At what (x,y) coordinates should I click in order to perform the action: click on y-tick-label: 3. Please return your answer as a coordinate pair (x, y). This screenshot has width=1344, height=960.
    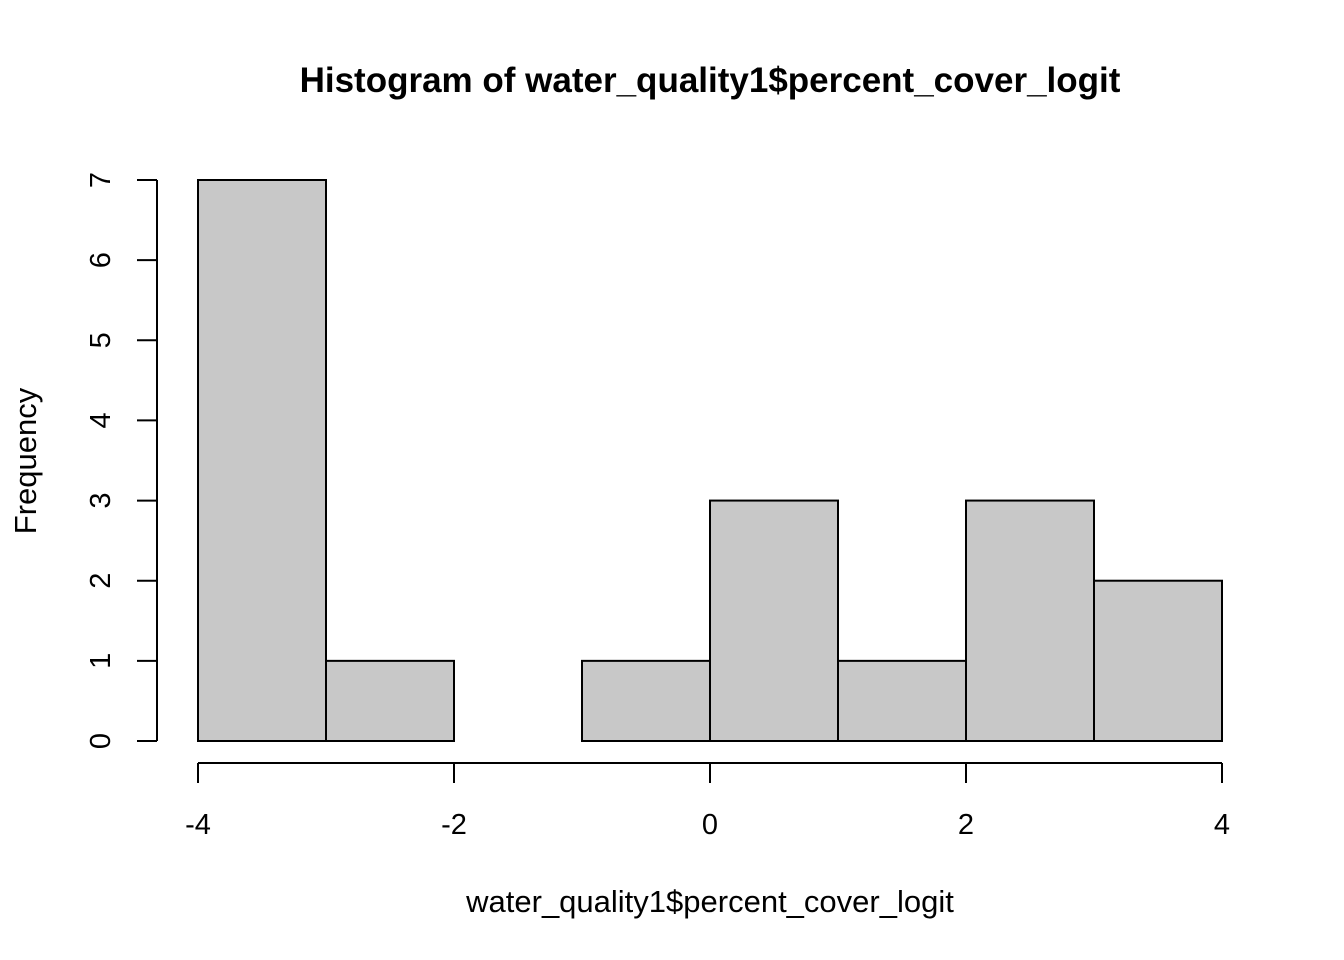
    Looking at the image, I should click on (101, 501).